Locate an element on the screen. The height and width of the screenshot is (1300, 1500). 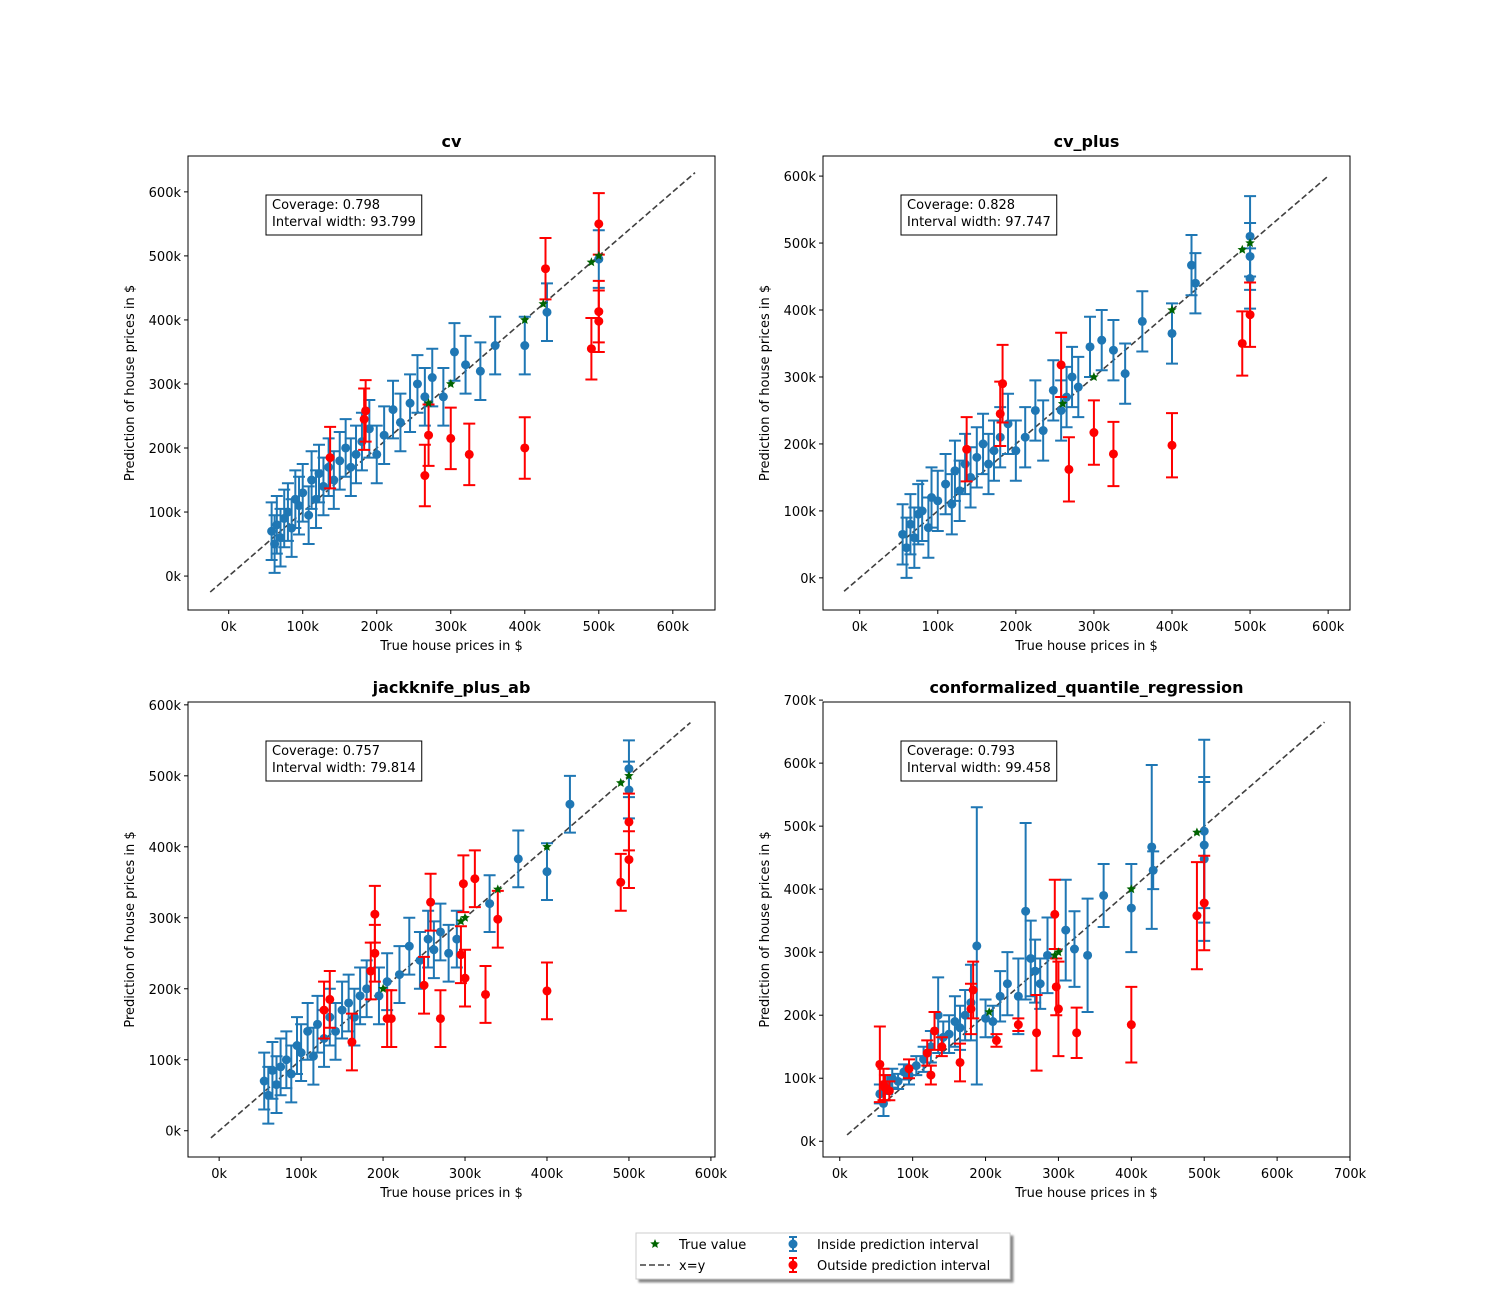
legend-box is located at coordinates (823, 1256).